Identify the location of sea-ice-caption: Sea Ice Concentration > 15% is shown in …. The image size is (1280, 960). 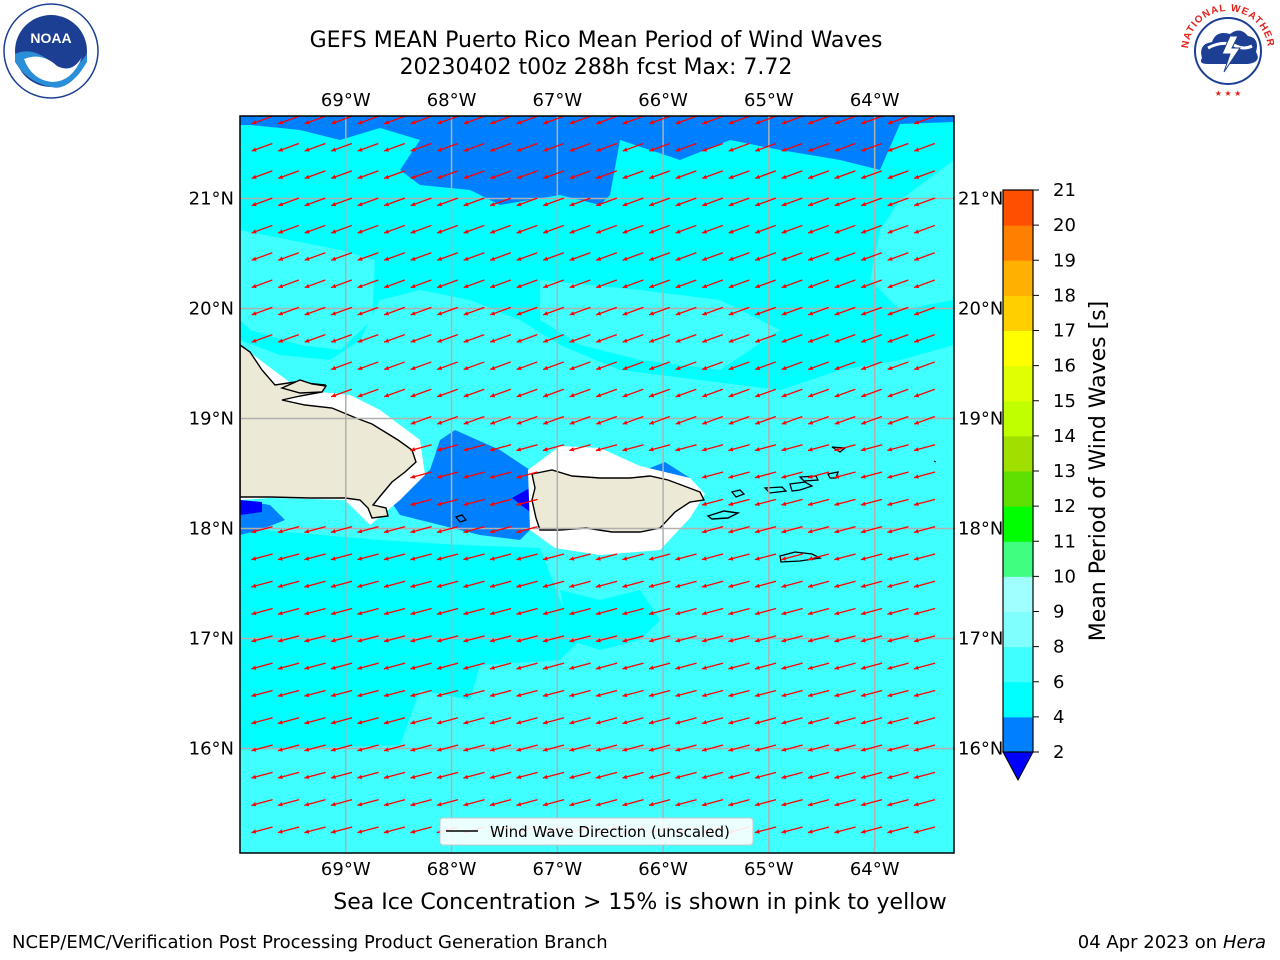
(640, 902).